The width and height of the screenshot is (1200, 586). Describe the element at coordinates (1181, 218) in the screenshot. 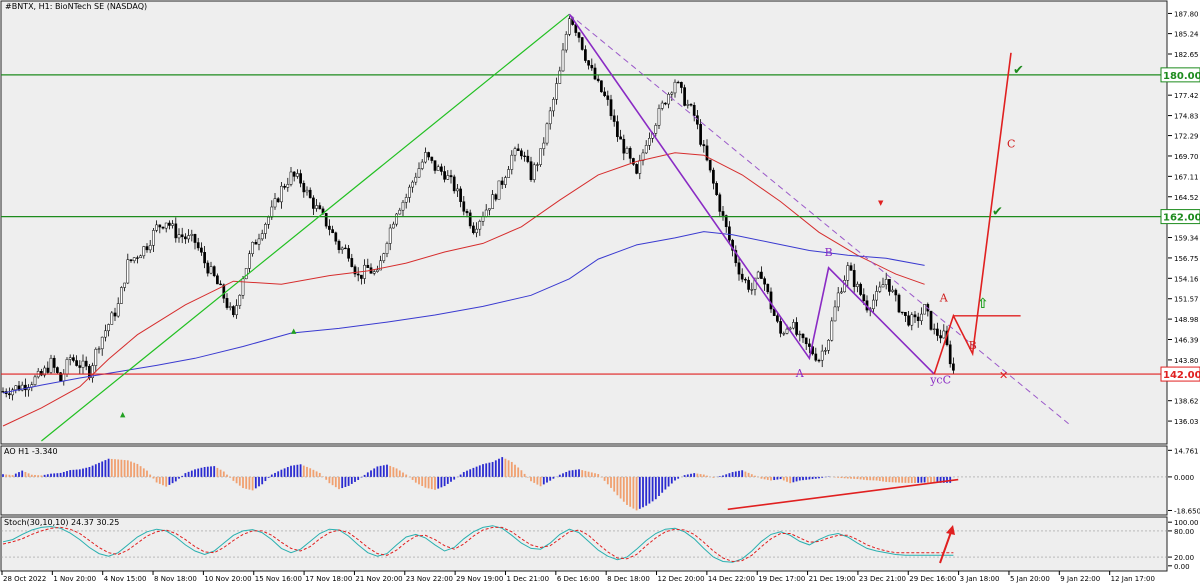

I see `level-price-label: 162.00` at that location.